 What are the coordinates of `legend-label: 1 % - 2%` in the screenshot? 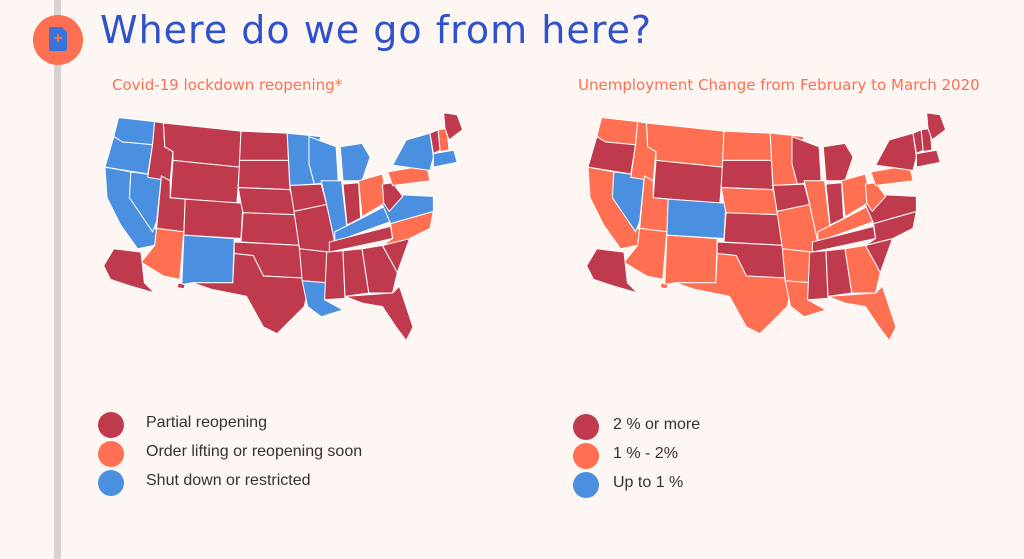 It's located at (645, 453).